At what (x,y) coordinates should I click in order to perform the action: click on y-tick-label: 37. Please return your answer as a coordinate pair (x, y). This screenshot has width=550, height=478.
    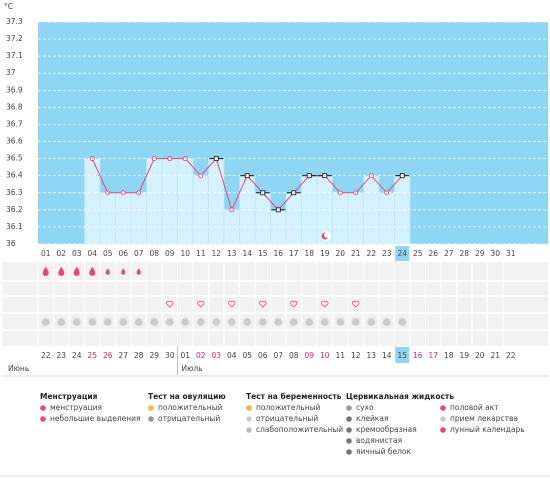
    Looking at the image, I should click on (11, 72).